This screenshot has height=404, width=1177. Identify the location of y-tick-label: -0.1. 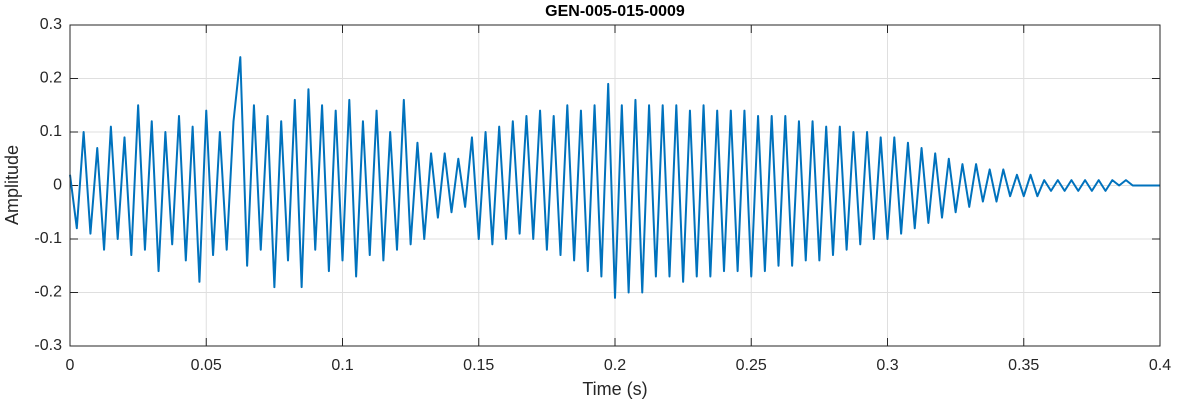
(48, 238).